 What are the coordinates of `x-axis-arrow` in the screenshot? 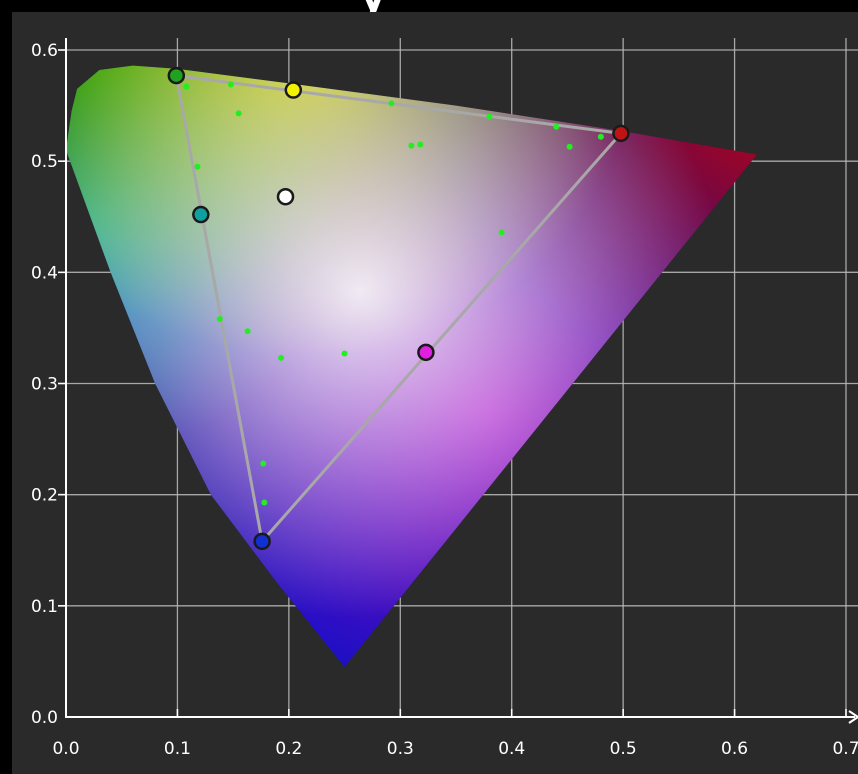 It's located at (853, 717).